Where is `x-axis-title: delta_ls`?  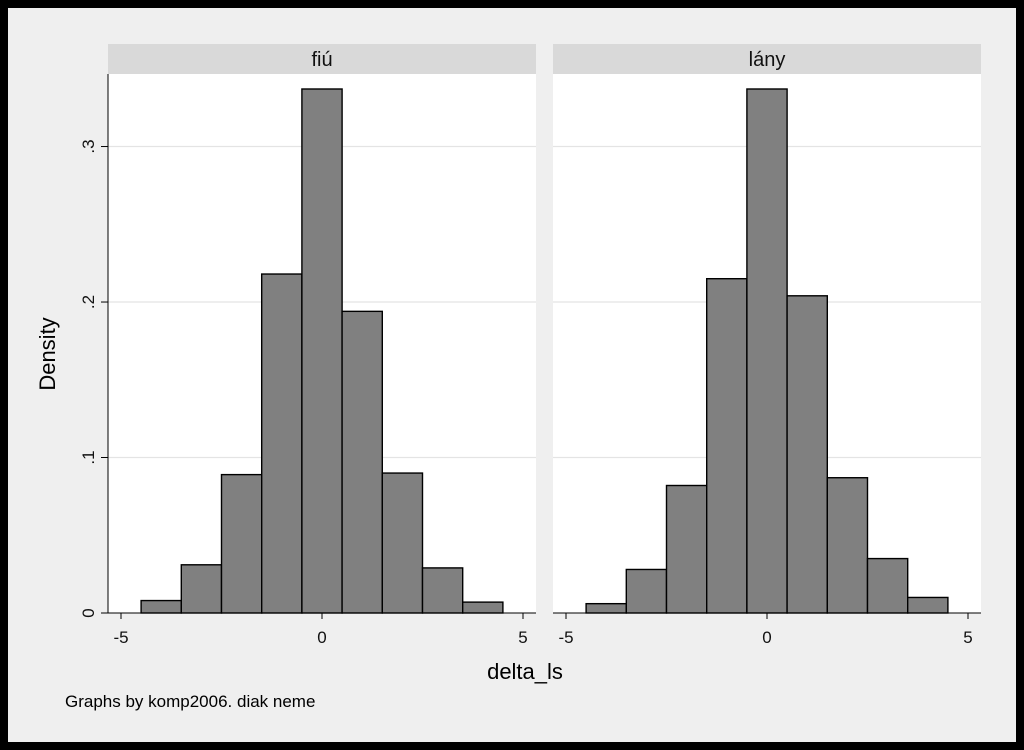 x-axis-title: delta_ls is located at coordinates (525, 671).